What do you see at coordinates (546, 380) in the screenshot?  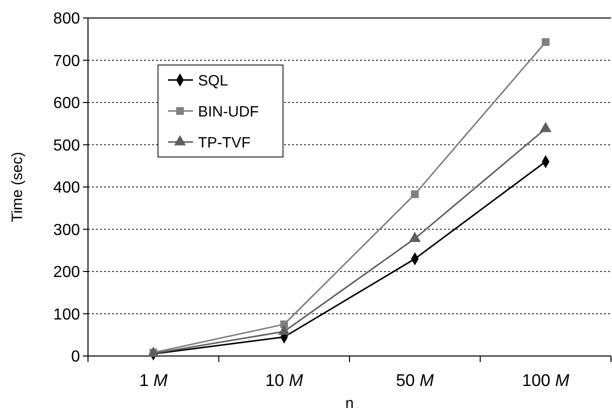 I see `x-tick-label: 100 M` at bounding box center [546, 380].